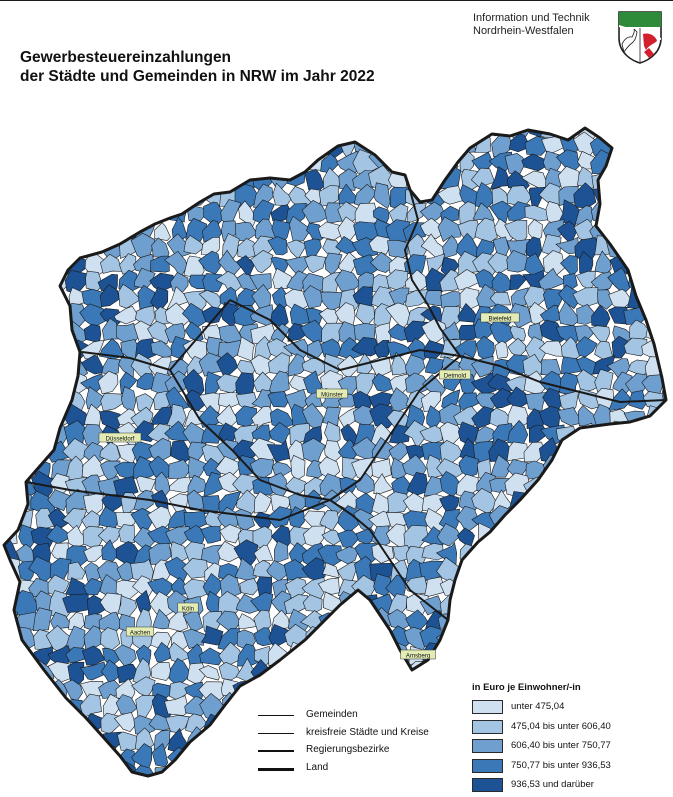 The width and height of the screenshot is (673, 797). What do you see at coordinates (561, 726) in the screenshot?
I see `legend-class-label: 475,04 bis unter 606,40` at bounding box center [561, 726].